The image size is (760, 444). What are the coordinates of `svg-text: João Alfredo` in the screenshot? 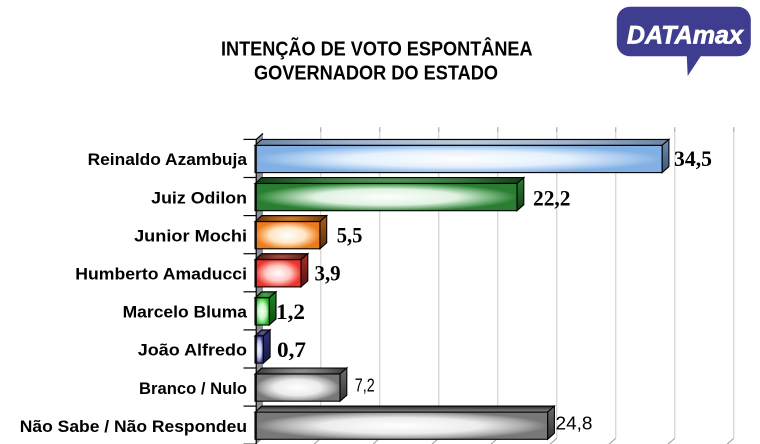 It's located at (192, 350).